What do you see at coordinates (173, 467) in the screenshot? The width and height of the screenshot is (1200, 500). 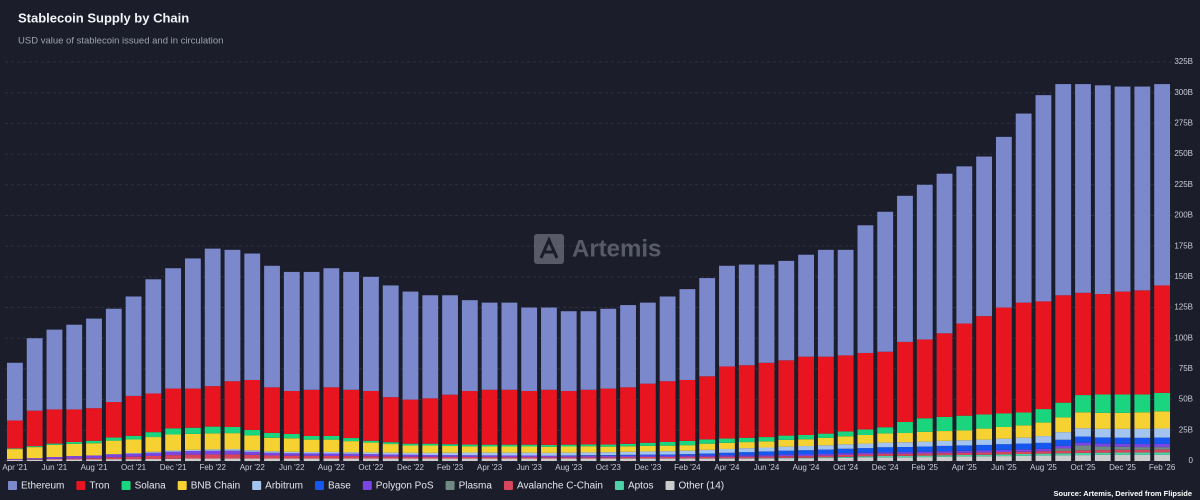 I see `x-tick-label: Dec '21` at bounding box center [173, 467].